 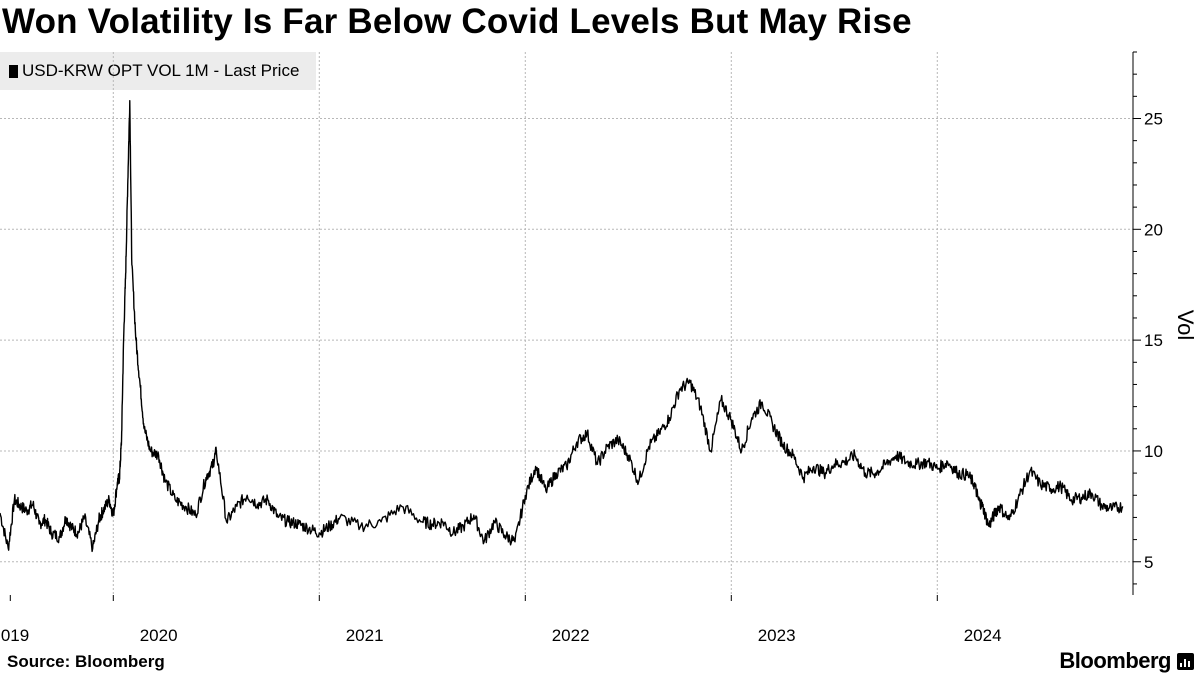 What do you see at coordinates (365, 635) in the screenshot?
I see `x-tick-label: 2021` at bounding box center [365, 635].